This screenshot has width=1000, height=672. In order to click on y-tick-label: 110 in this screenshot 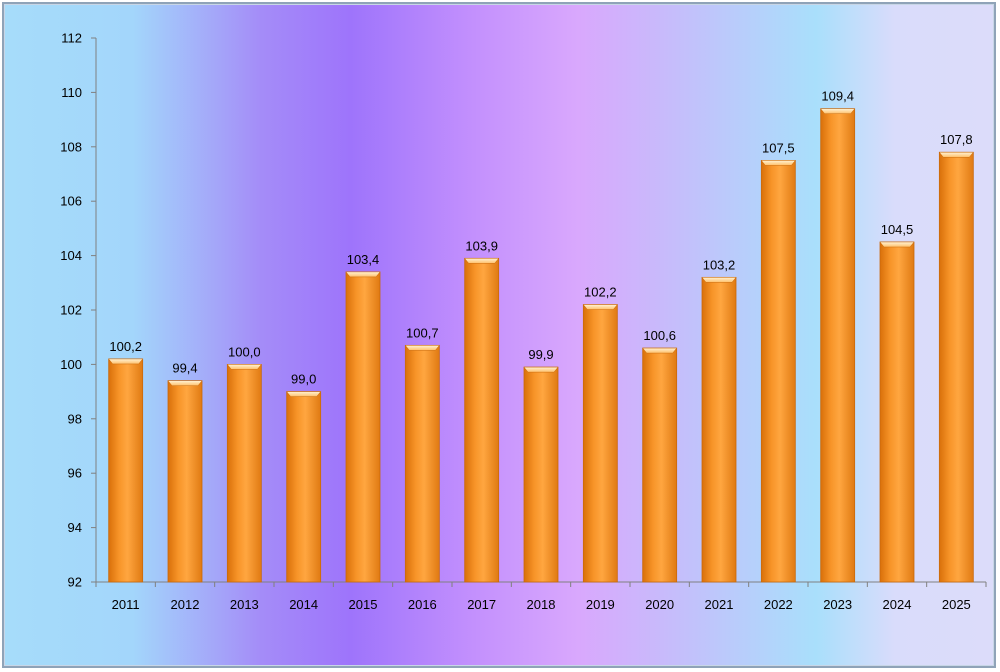, I will do `click(71, 92)`.